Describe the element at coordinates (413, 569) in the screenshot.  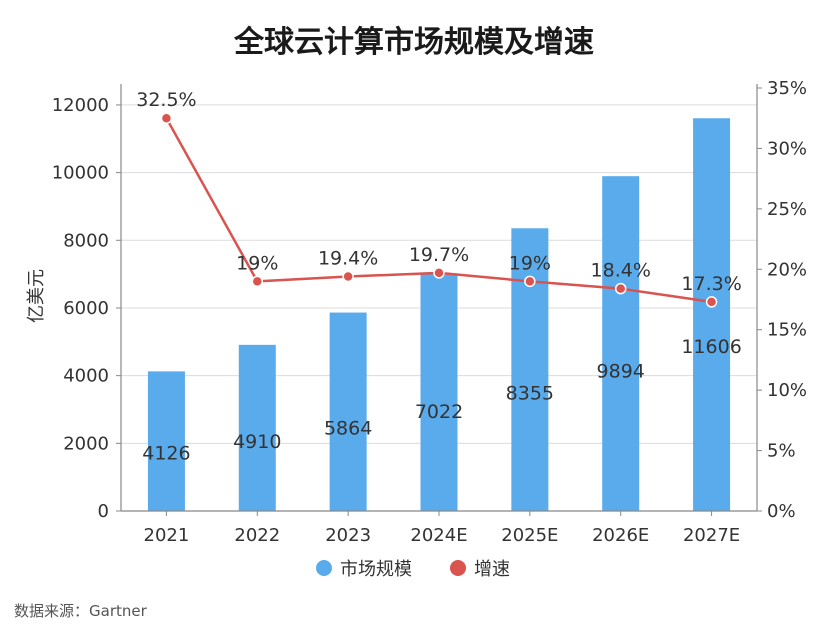
I see `legend: 市场规模 增速` at that location.